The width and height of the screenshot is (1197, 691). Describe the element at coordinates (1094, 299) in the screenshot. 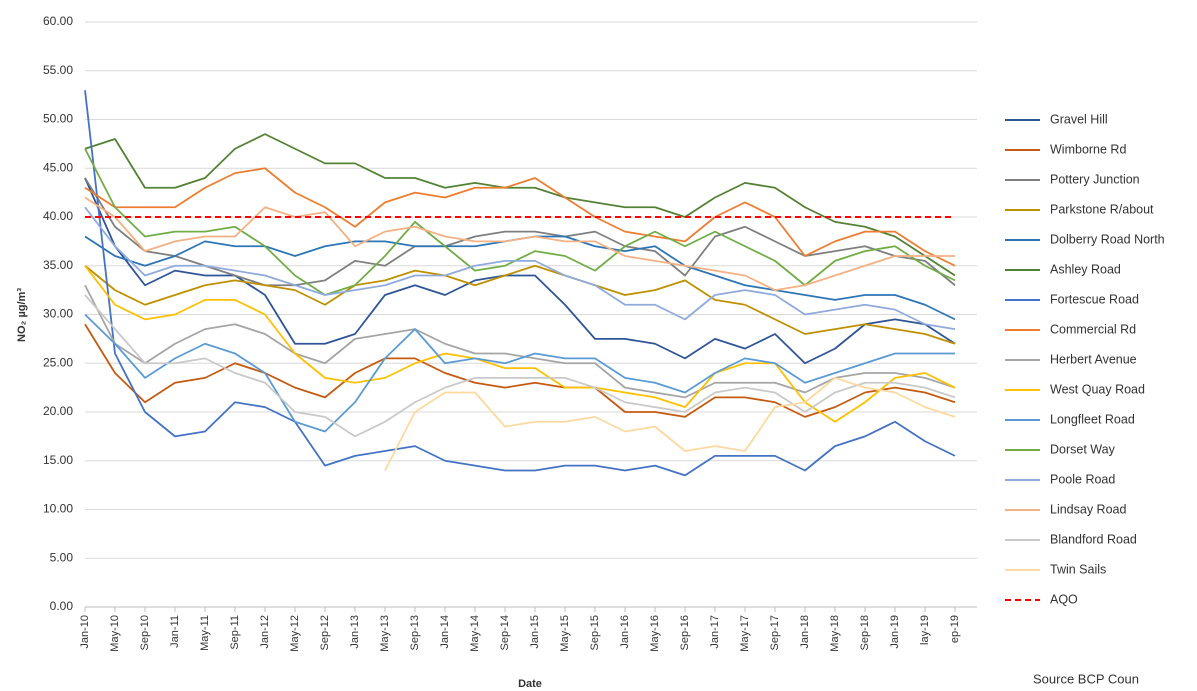

I see `legend-label: Fortescue Road` at that location.